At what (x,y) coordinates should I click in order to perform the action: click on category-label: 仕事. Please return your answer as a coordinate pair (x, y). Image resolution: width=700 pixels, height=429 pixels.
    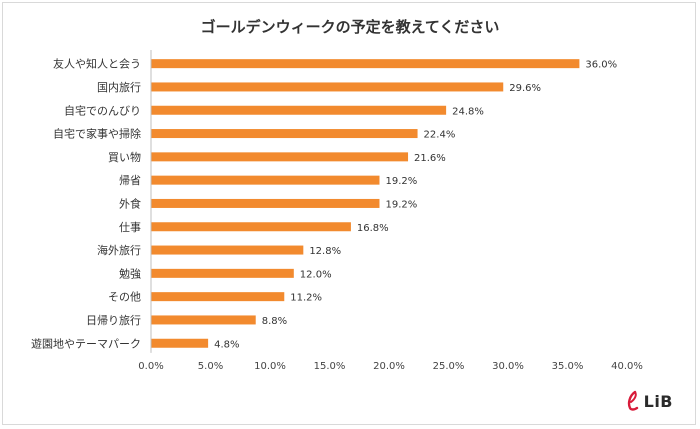
    Looking at the image, I should click on (130, 227).